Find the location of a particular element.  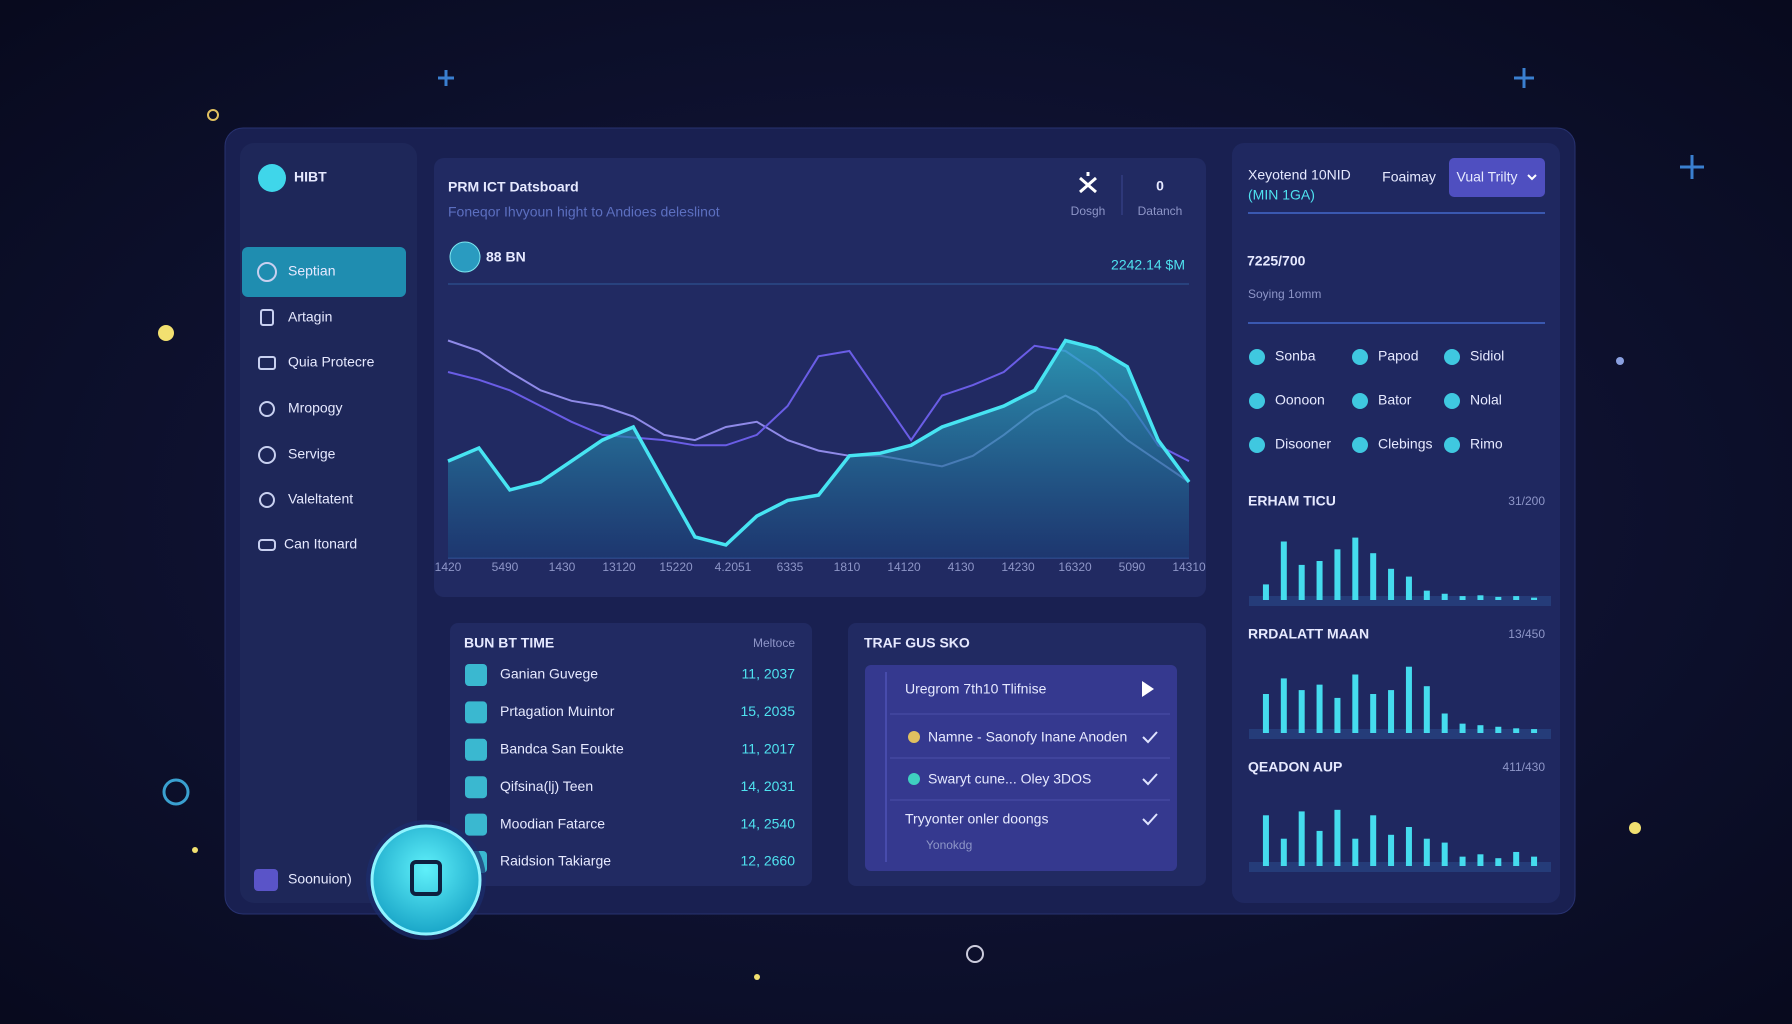

line is located at coordinates (819, 442).